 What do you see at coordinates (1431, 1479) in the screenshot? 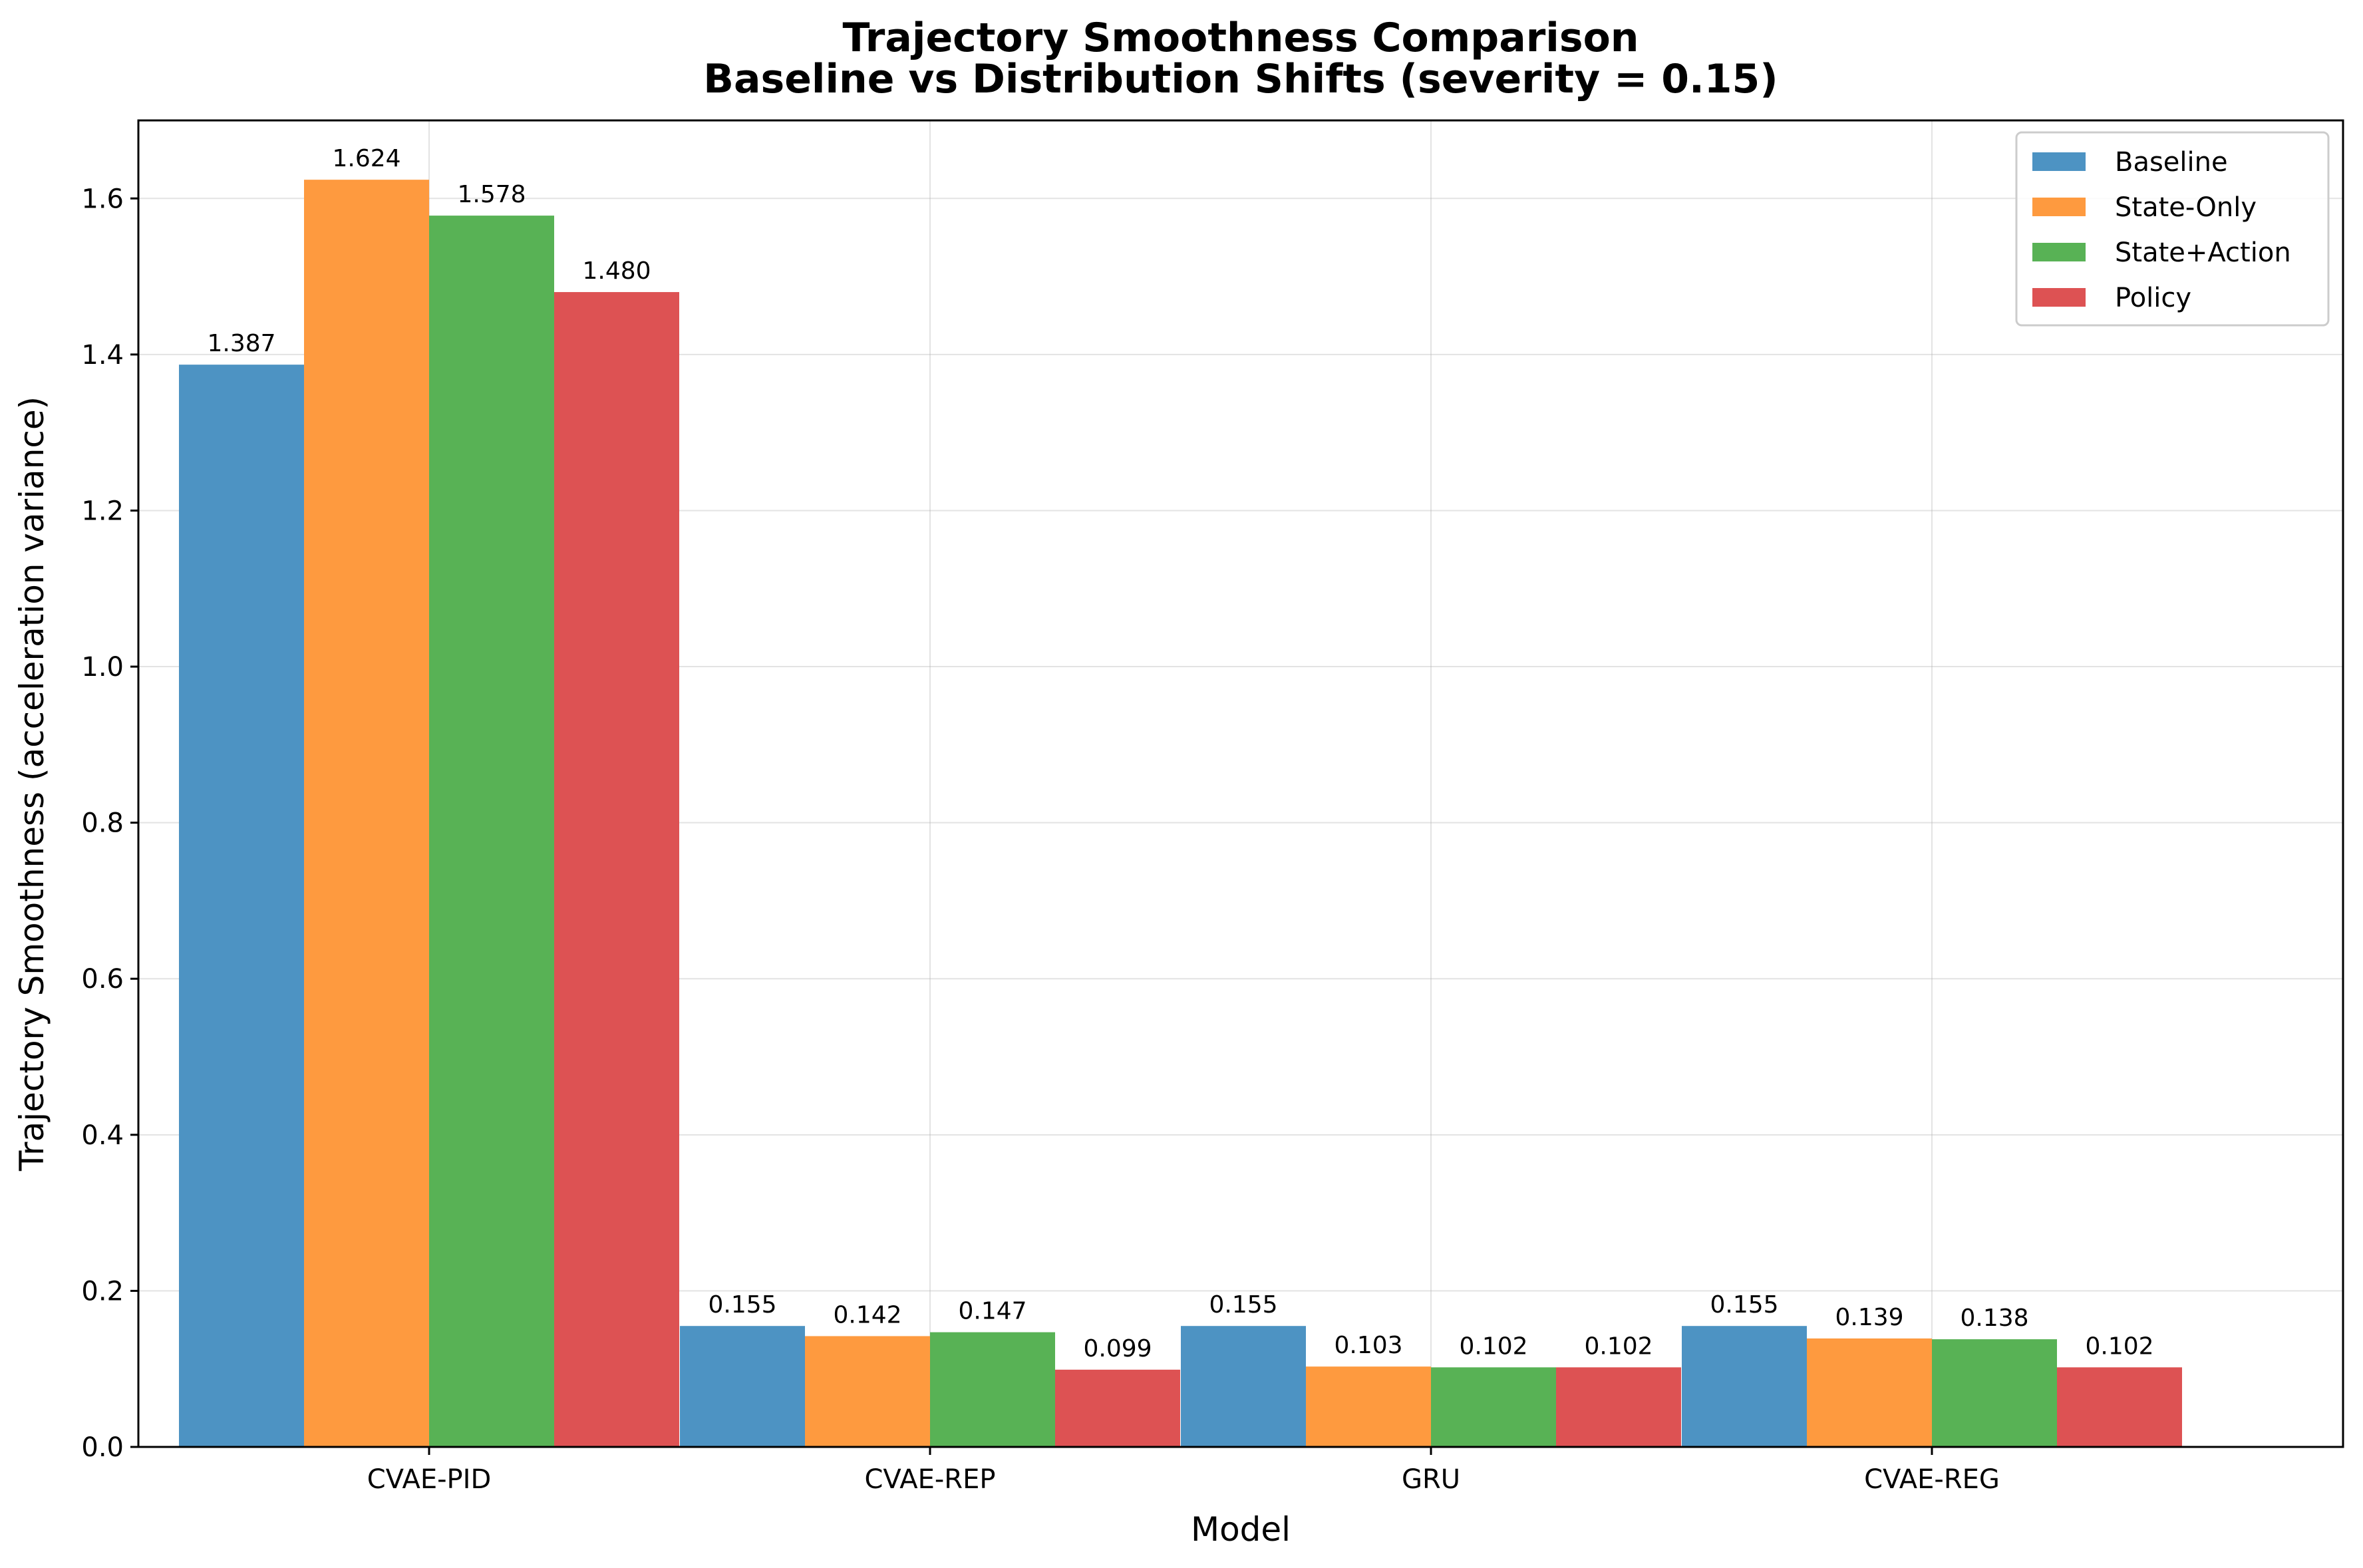
I see `x-tick-label: GRU` at bounding box center [1431, 1479].